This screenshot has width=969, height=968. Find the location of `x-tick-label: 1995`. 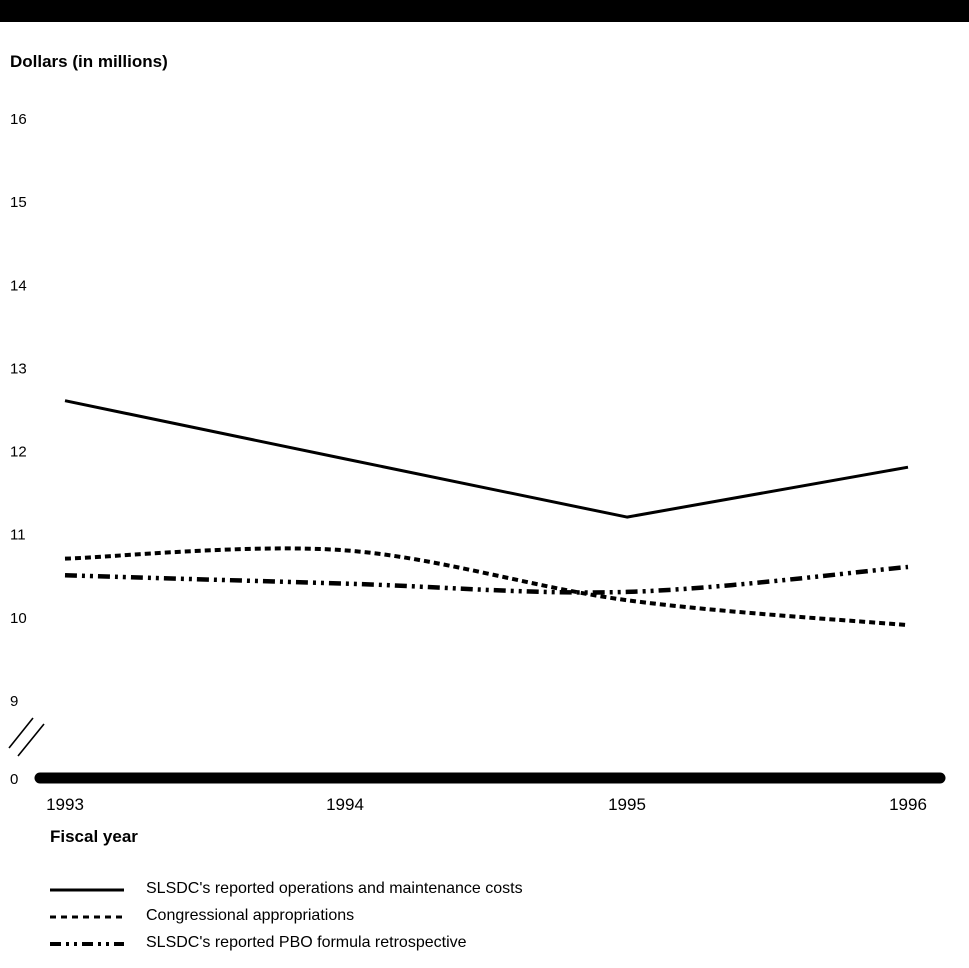

x-tick-label: 1995 is located at coordinates (627, 804).